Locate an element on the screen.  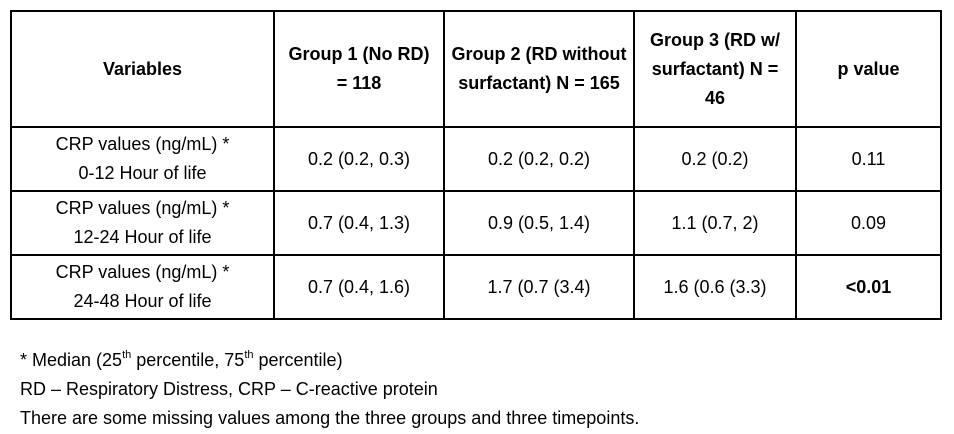
header-variables: Variables is located at coordinates (142, 69).